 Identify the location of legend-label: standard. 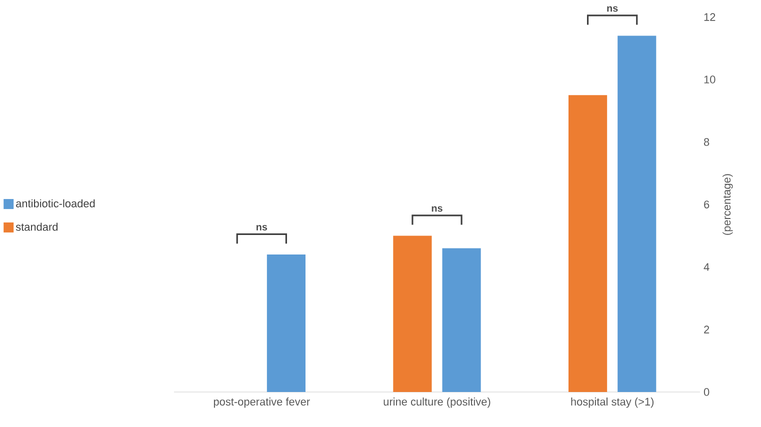
(37, 226).